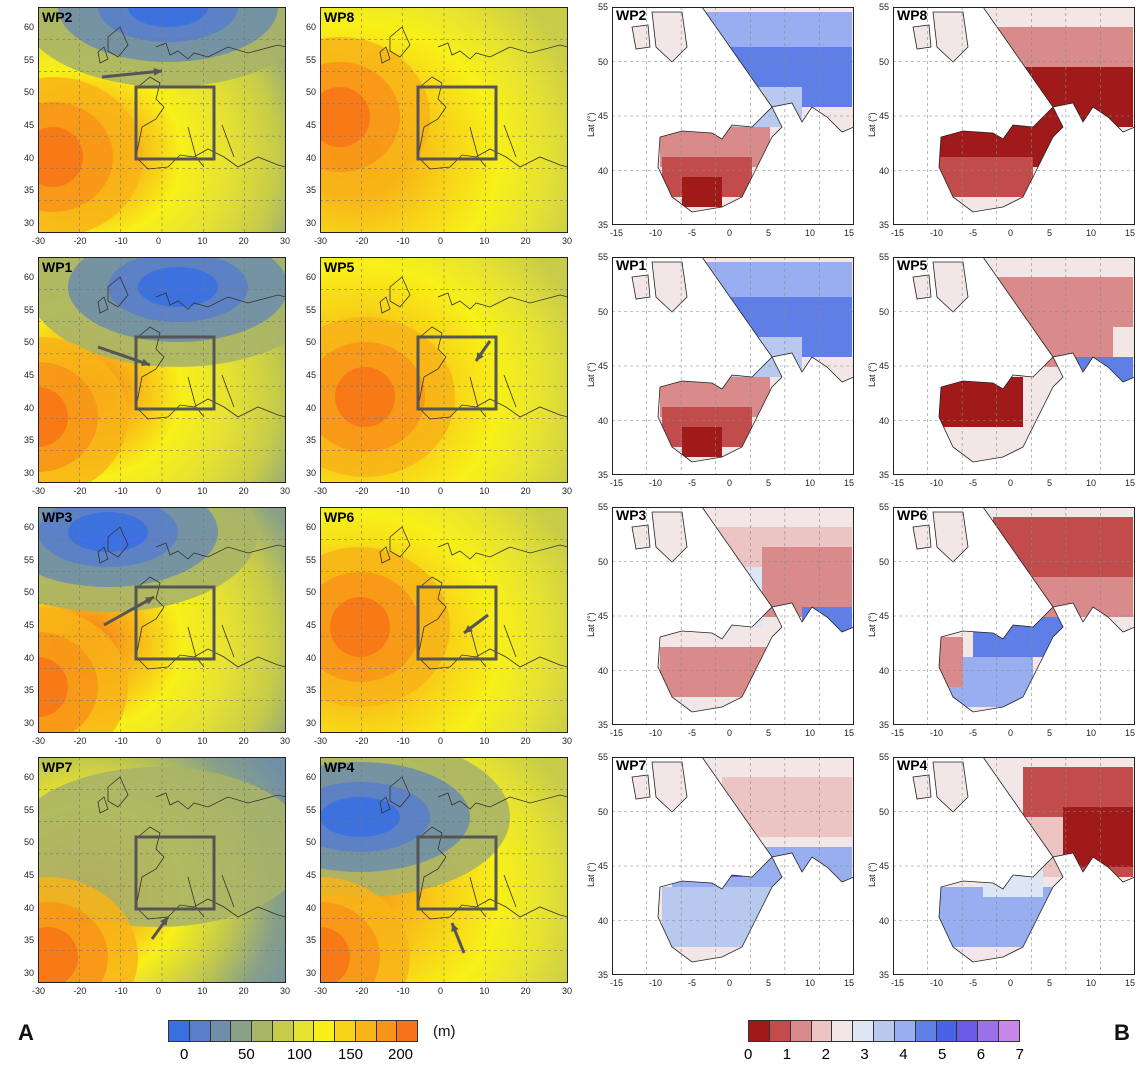 The height and width of the screenshot is (1073, 1139). I want to click on x-tick-a: 20, so click(243, 241).